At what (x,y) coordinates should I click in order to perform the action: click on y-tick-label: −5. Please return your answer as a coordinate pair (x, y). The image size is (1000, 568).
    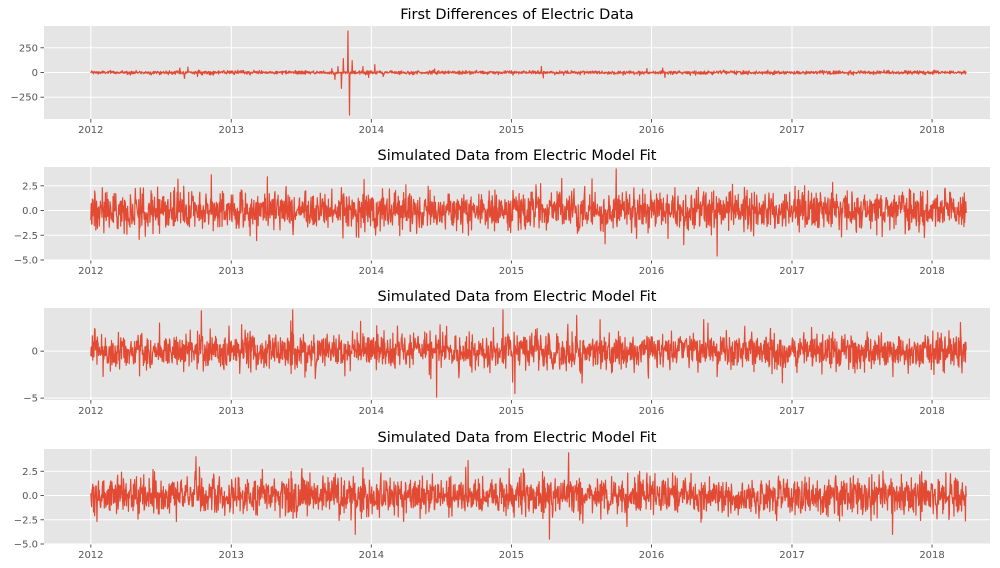
    Looking at the image, I should click on (30, 399).